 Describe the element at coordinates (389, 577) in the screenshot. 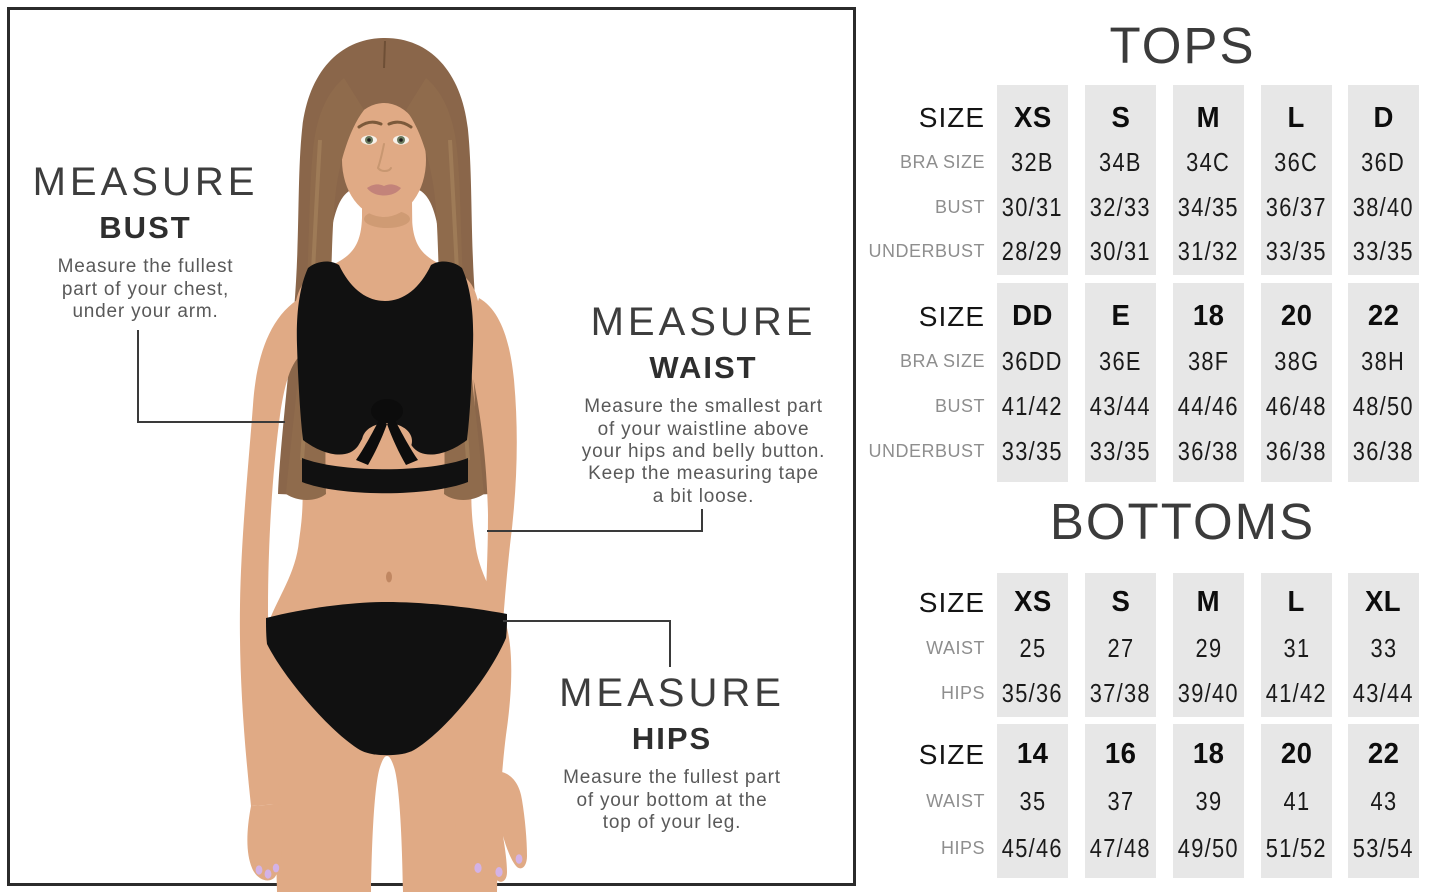

I see `navel` at that location.